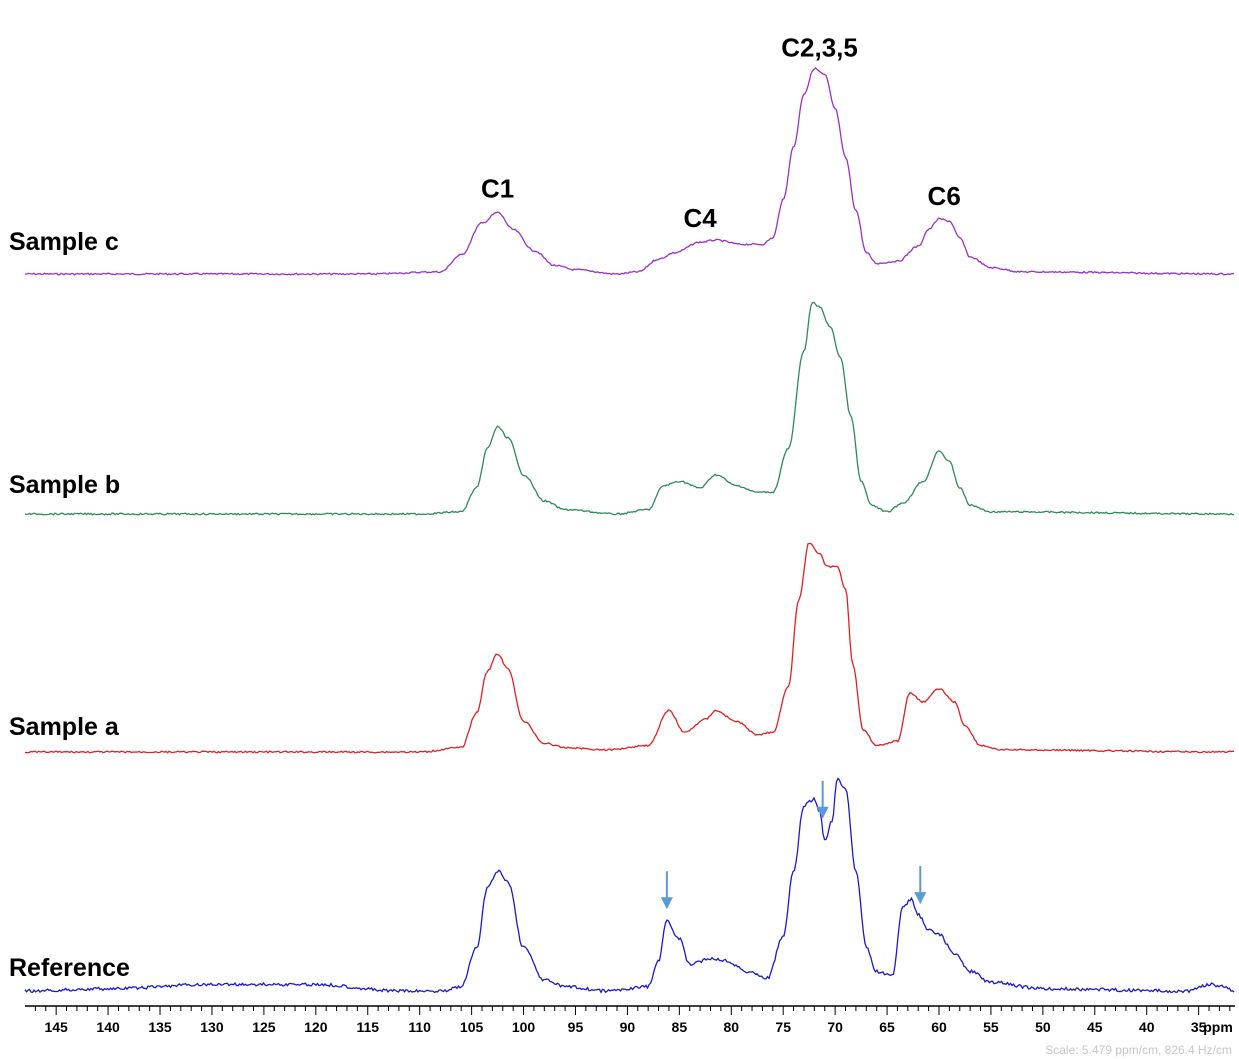 The width and height of the screenshot is (1239, 1059). I want to click on tick-label: 85, so click(680, 1027).